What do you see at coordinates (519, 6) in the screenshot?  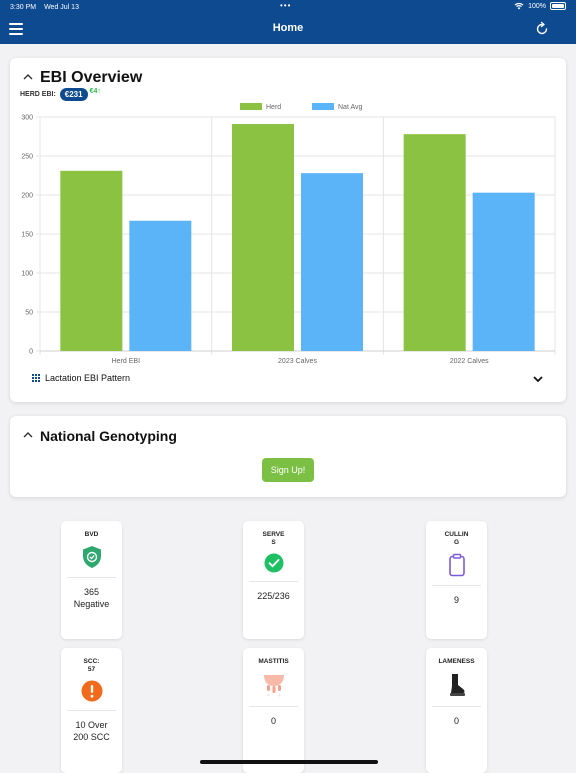 I see `wifi-icon` at bounding box center [519, 6].